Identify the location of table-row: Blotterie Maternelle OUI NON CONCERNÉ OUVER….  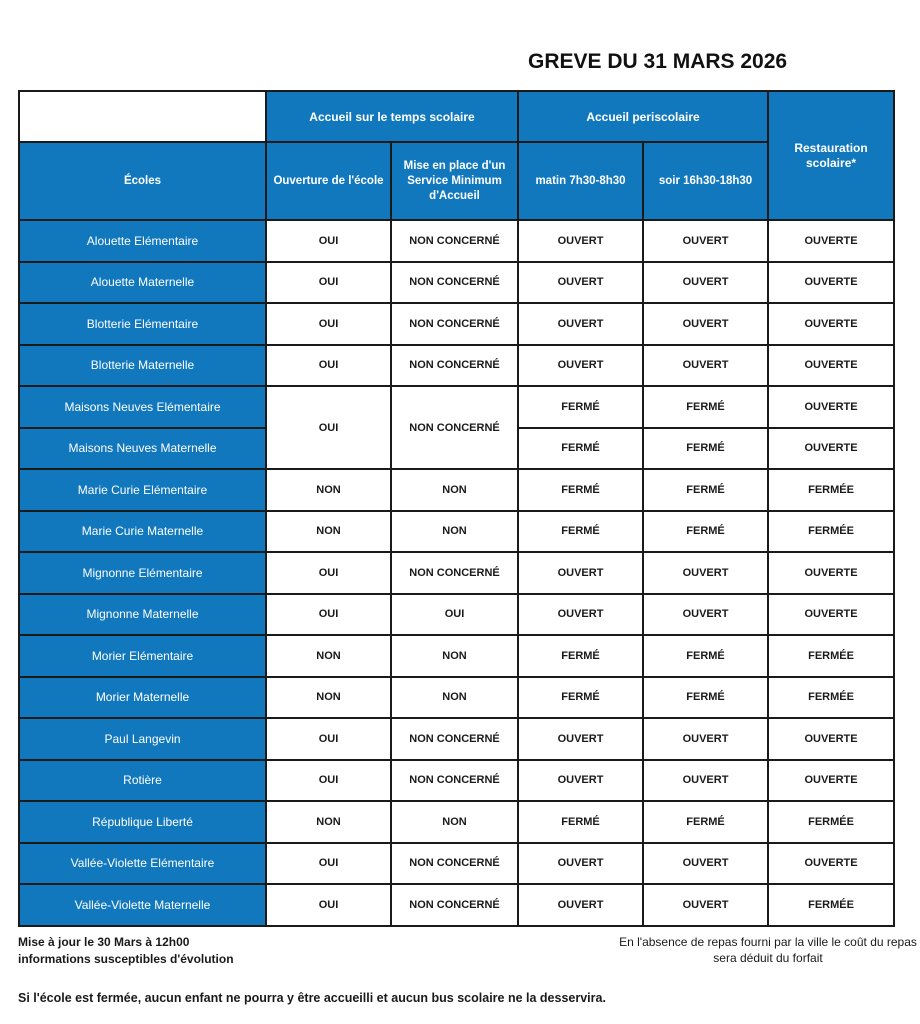
(457, 365).